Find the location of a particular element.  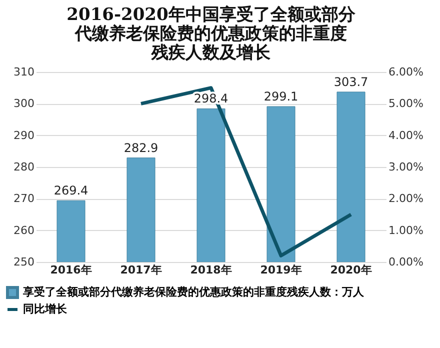

y-tick-label: 260 is located at coordinates (24, 230).